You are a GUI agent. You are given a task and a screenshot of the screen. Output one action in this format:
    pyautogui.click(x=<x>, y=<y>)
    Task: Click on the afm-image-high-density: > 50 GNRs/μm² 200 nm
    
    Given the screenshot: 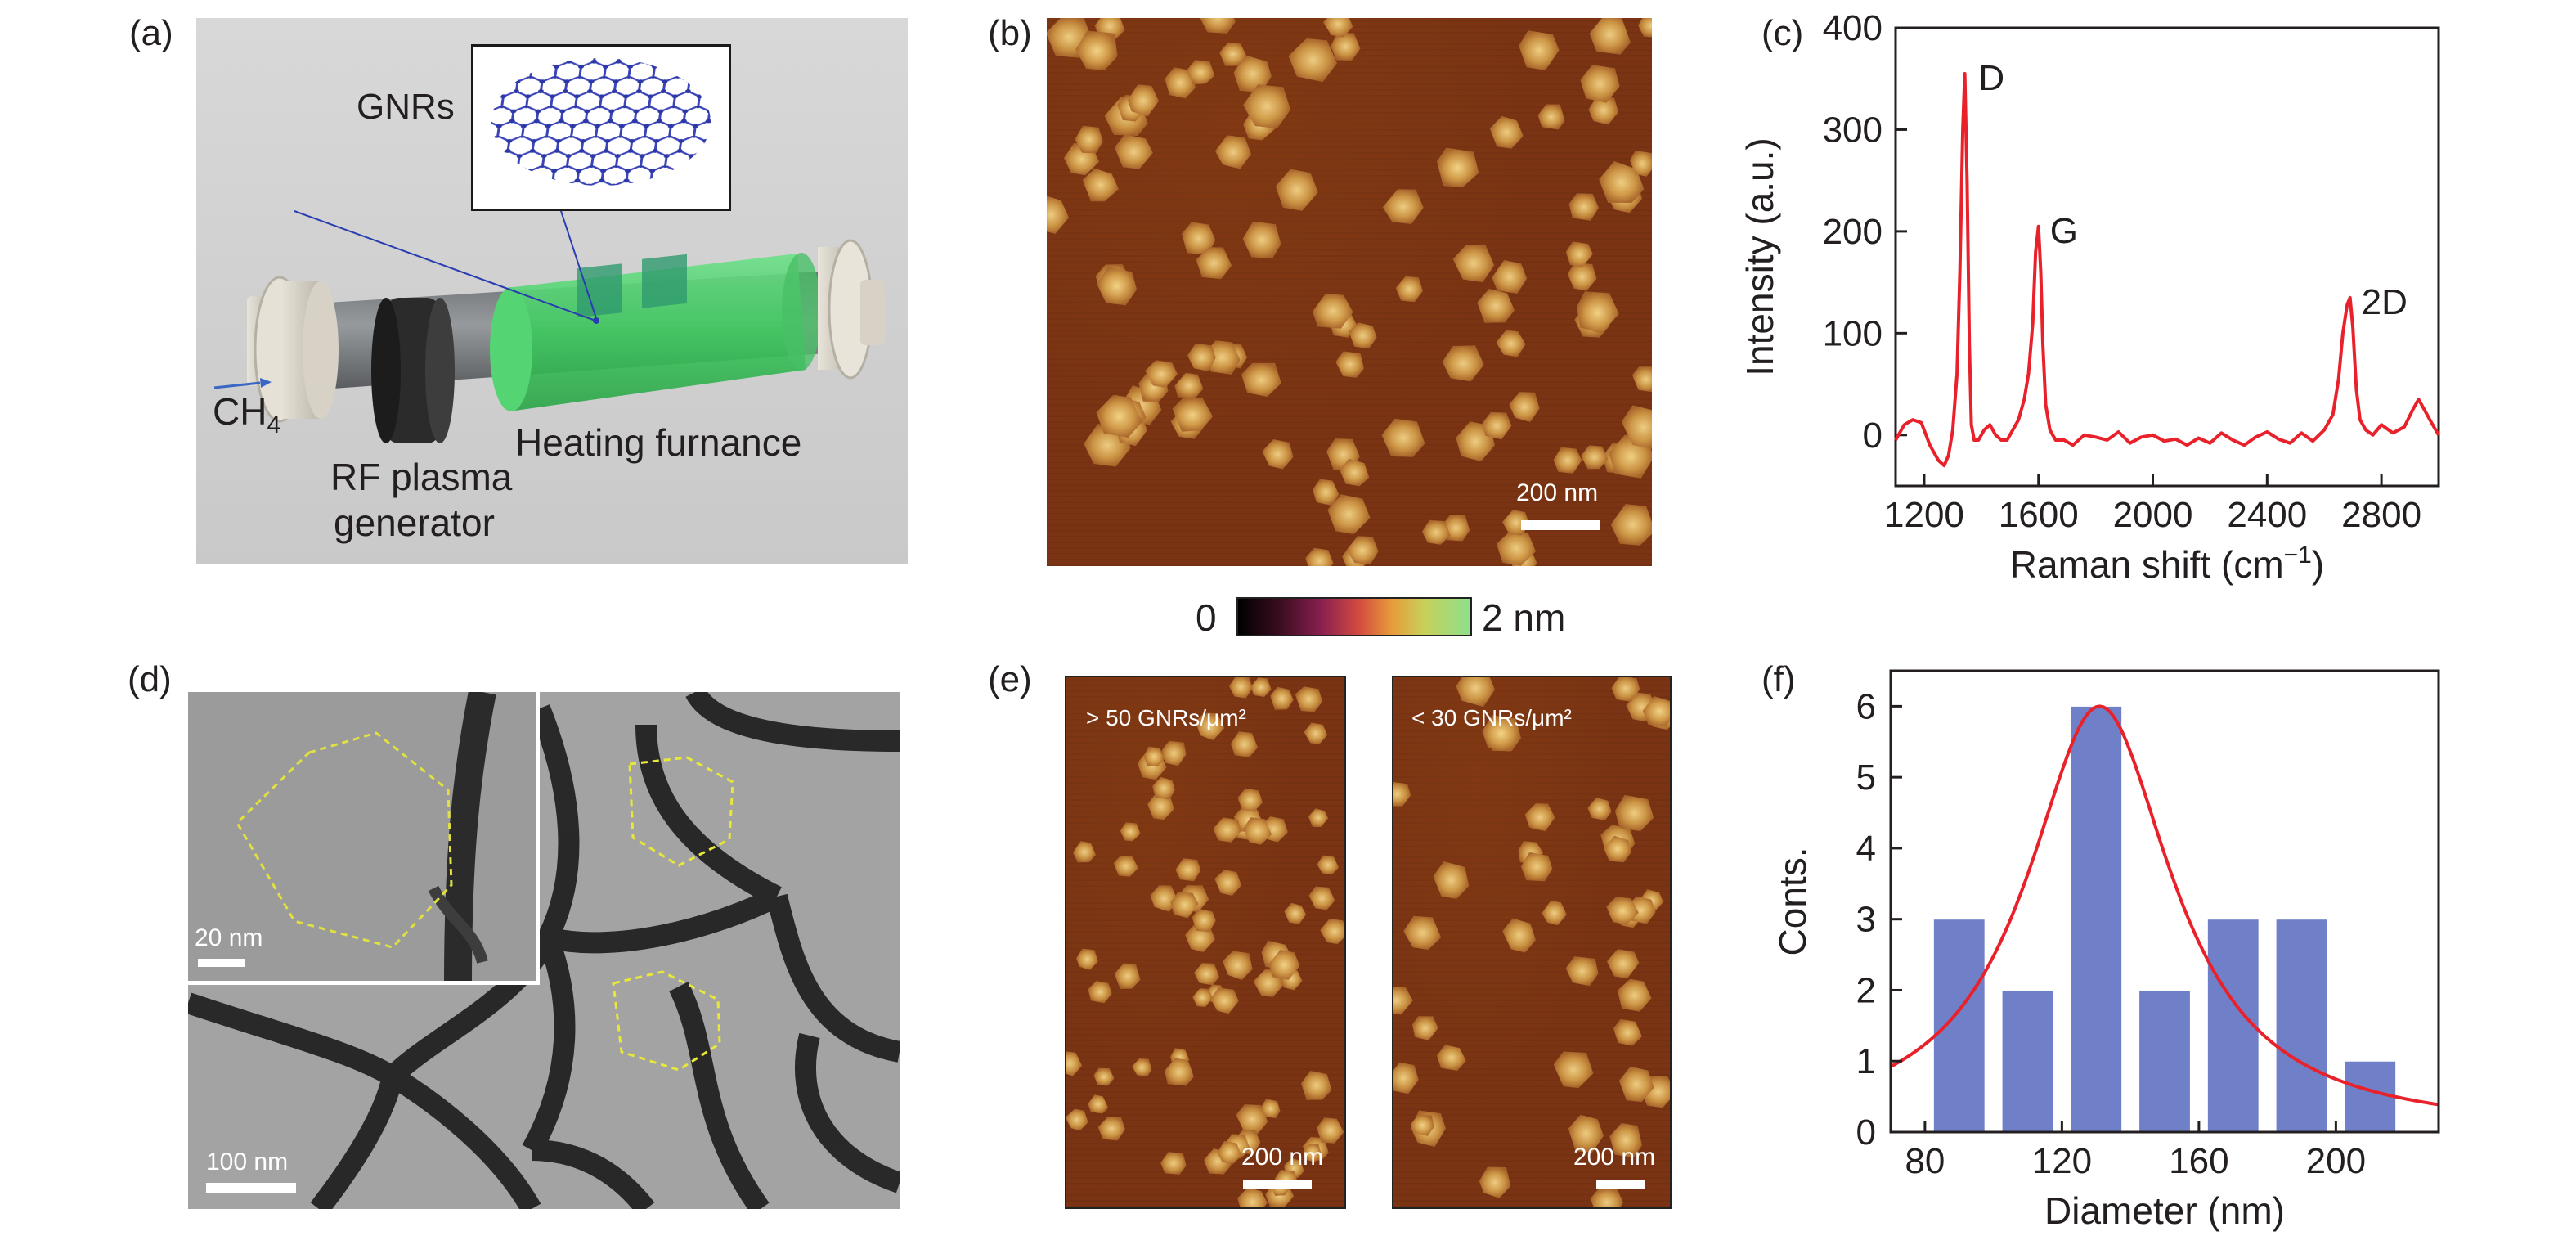 What is the action you would take?
    pyautogui.click(x=1205, y=942)
    